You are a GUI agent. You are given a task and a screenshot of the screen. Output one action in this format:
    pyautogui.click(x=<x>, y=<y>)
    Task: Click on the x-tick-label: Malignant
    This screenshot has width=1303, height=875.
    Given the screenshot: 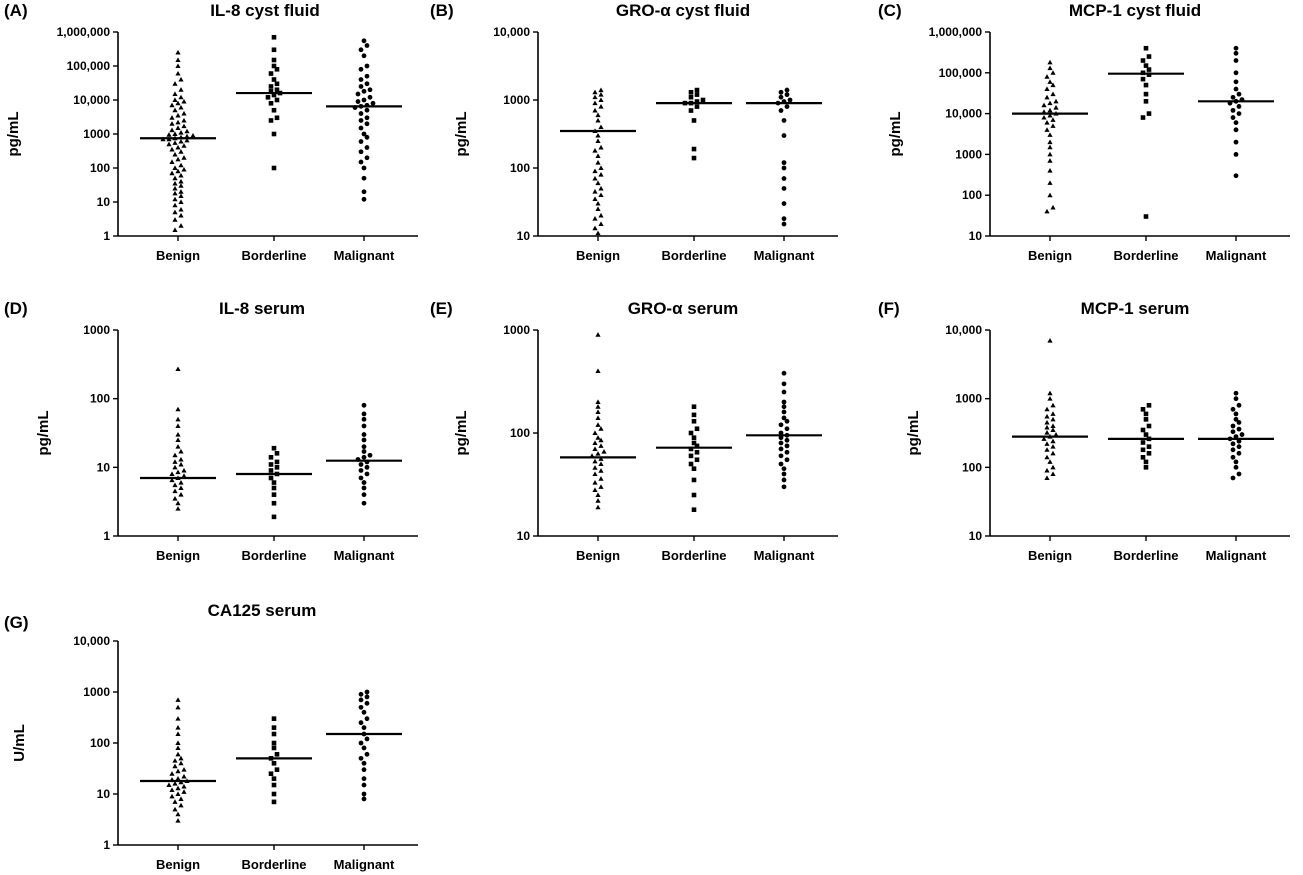 What is the action you would take?
    pyautogui.click(x=784, y=255)
    